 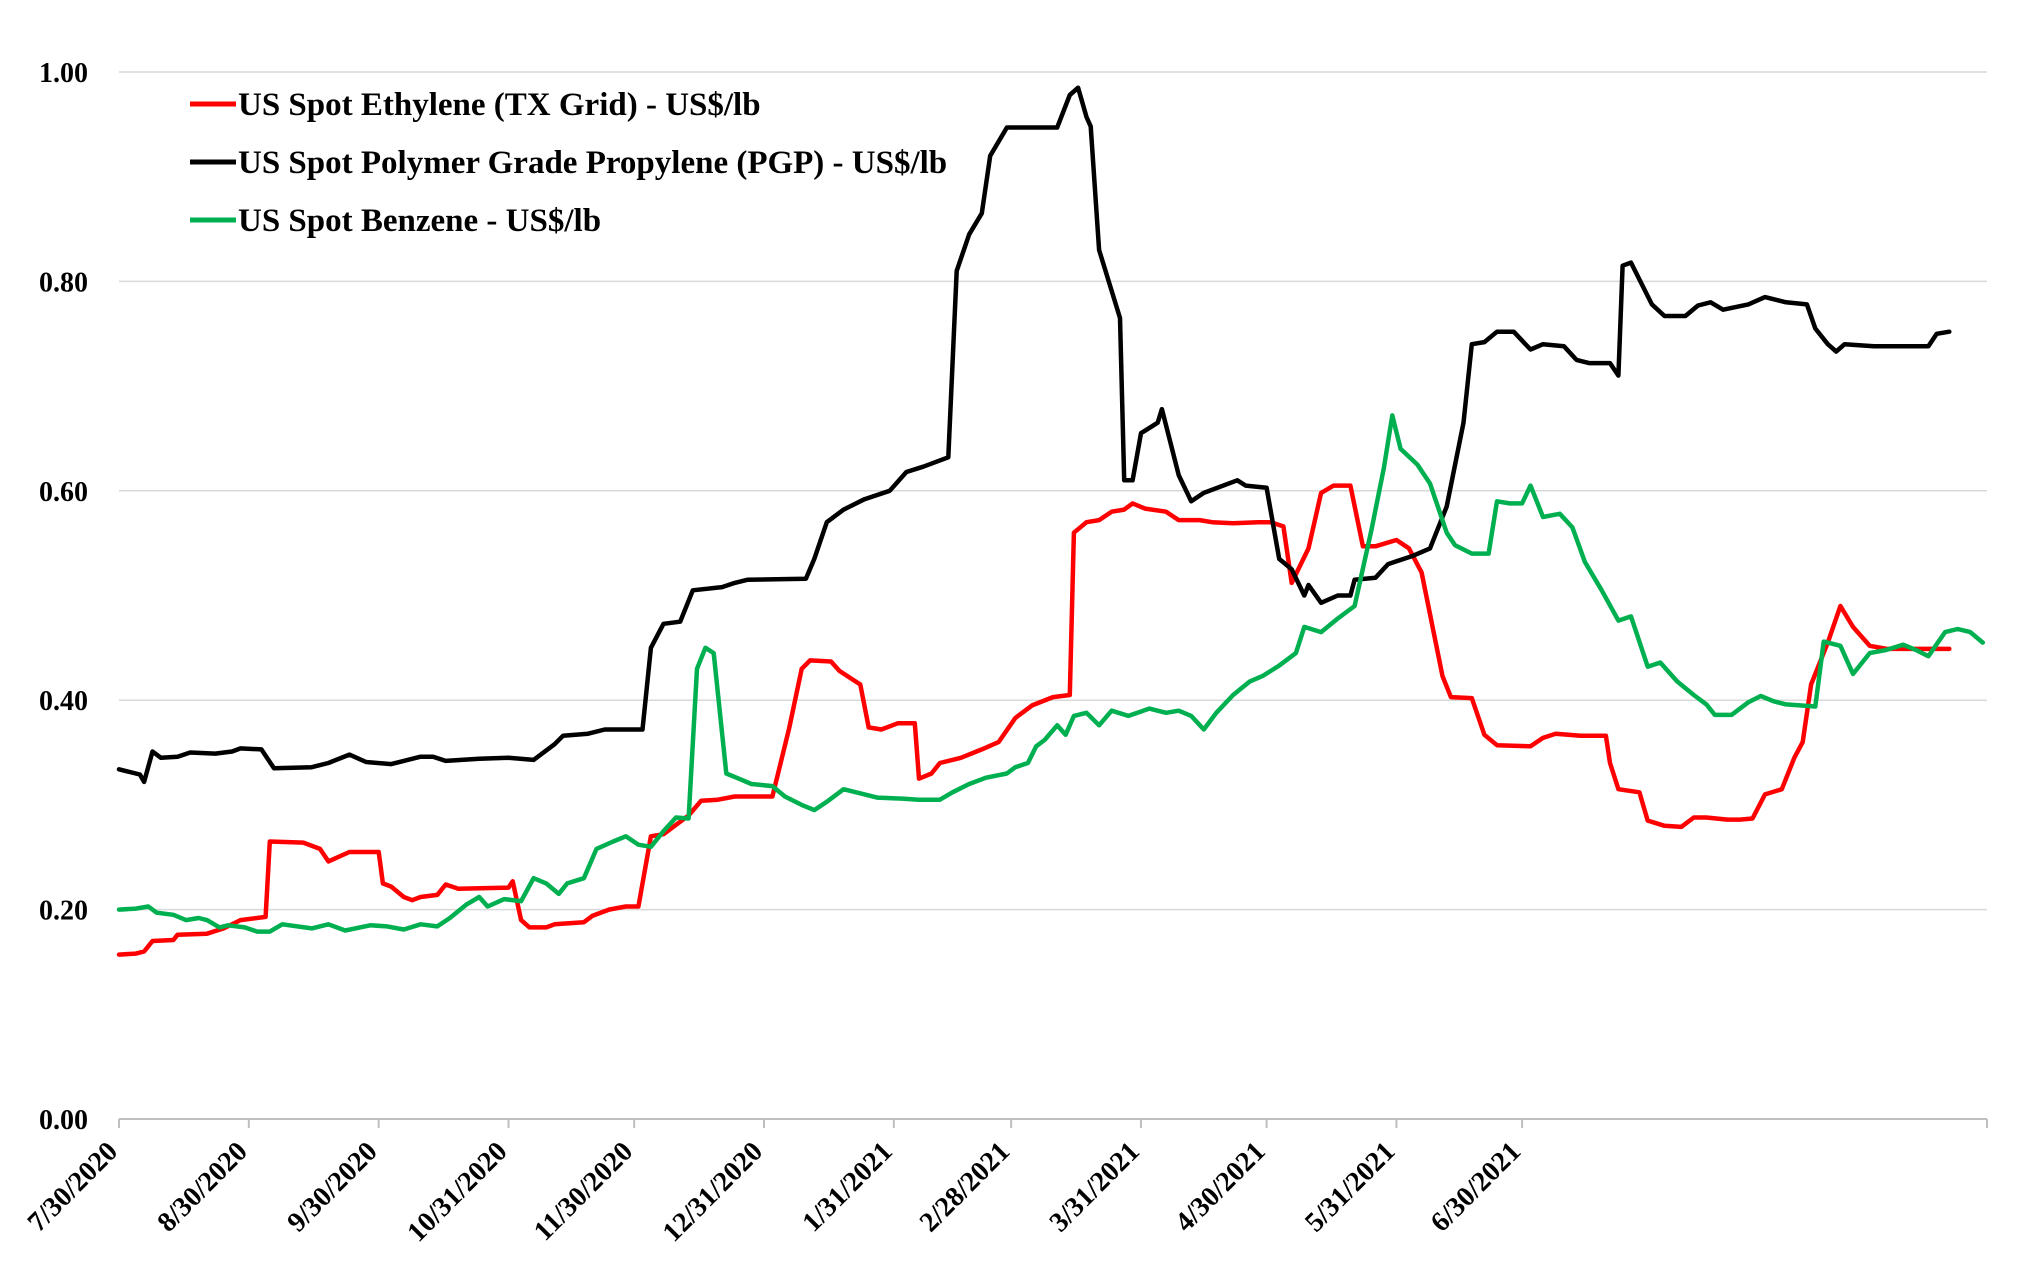 What do you see at coordinates (332, 1187) in the screenshot?
I see `x-tick-label: 9/30/2020` at bounding box center [332, 1187].